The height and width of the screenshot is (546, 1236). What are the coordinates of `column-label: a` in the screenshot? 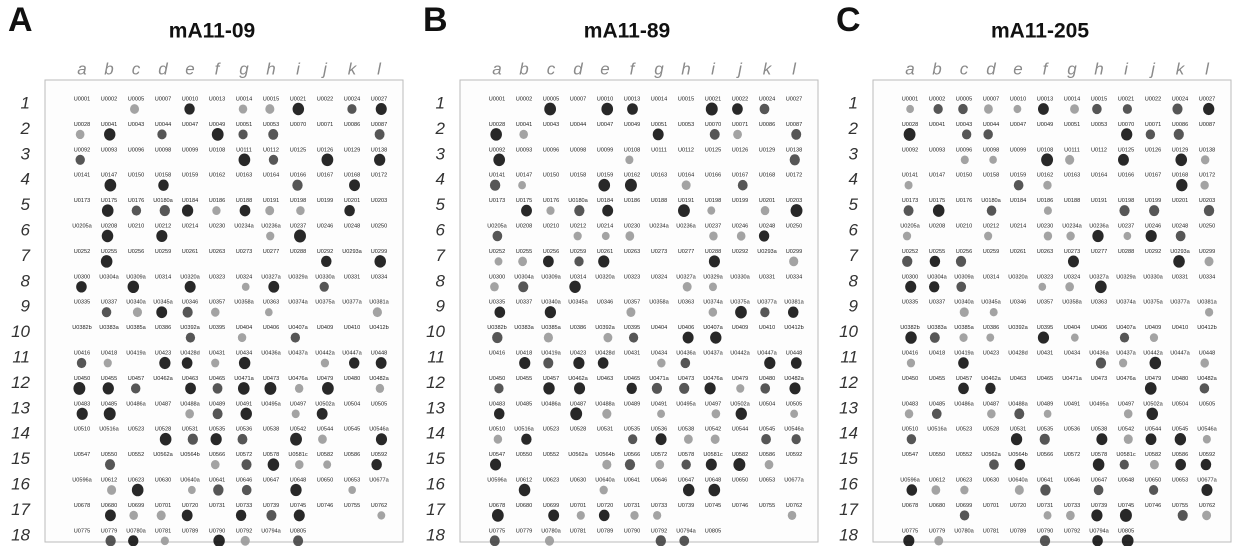 It's located at (496, 68).